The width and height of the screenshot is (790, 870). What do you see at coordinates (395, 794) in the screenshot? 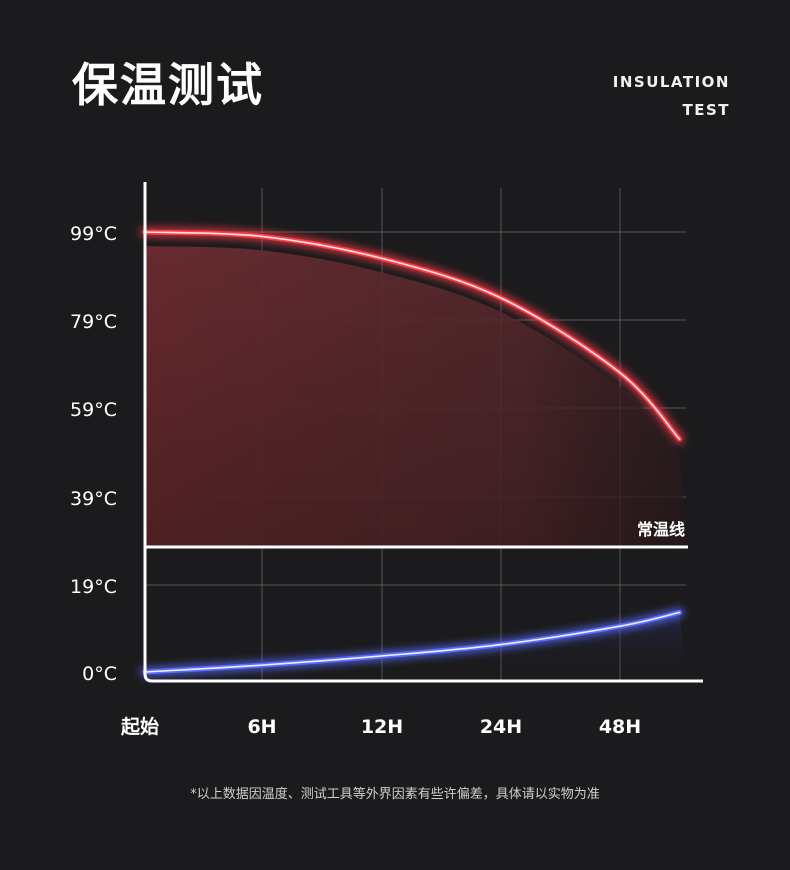
I see `footnote: *以上数据因温度、测试工具等外界因素有些许偏差，具体请以实物为准` at bounding box center [395, 794].